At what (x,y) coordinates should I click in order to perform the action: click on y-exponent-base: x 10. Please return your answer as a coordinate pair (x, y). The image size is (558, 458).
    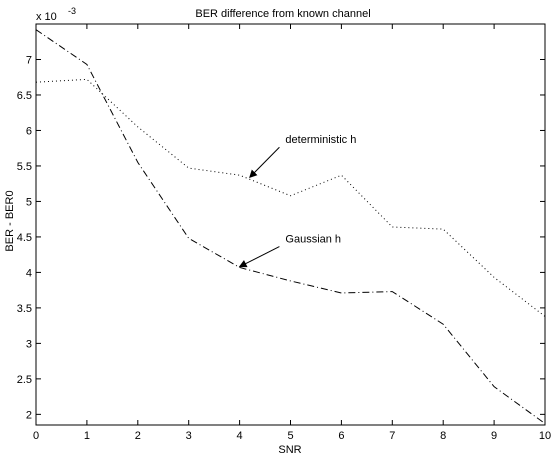
    Looking at the image, I should click on (46, 17).